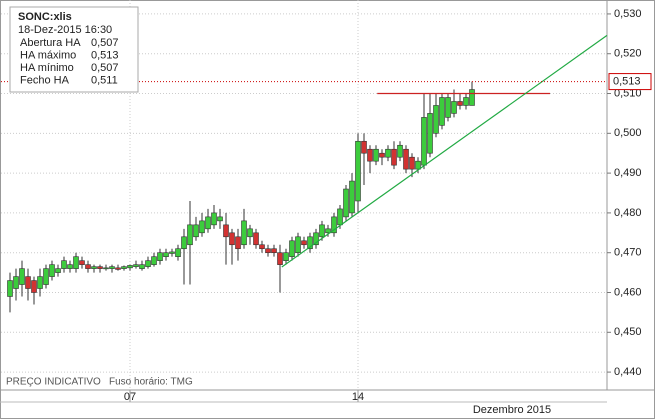 Image resolution: width=655 pixels, height=419 pixels. What do you see at coordinates (53, 382) in the screenshot?
I see `footer-note: PREÇO INDICATIVO` at bounding box center [53, 382].